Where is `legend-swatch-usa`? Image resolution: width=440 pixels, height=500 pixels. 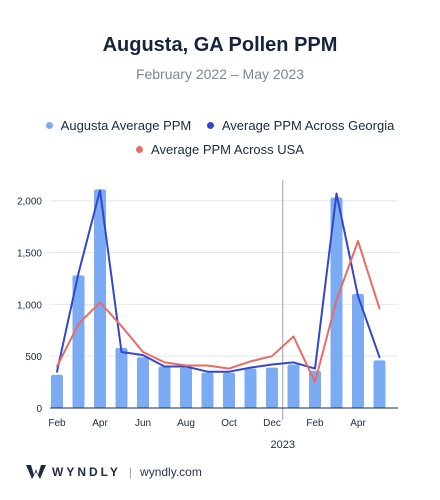
legend-swatch-usa is located at coordinates (140, 149).